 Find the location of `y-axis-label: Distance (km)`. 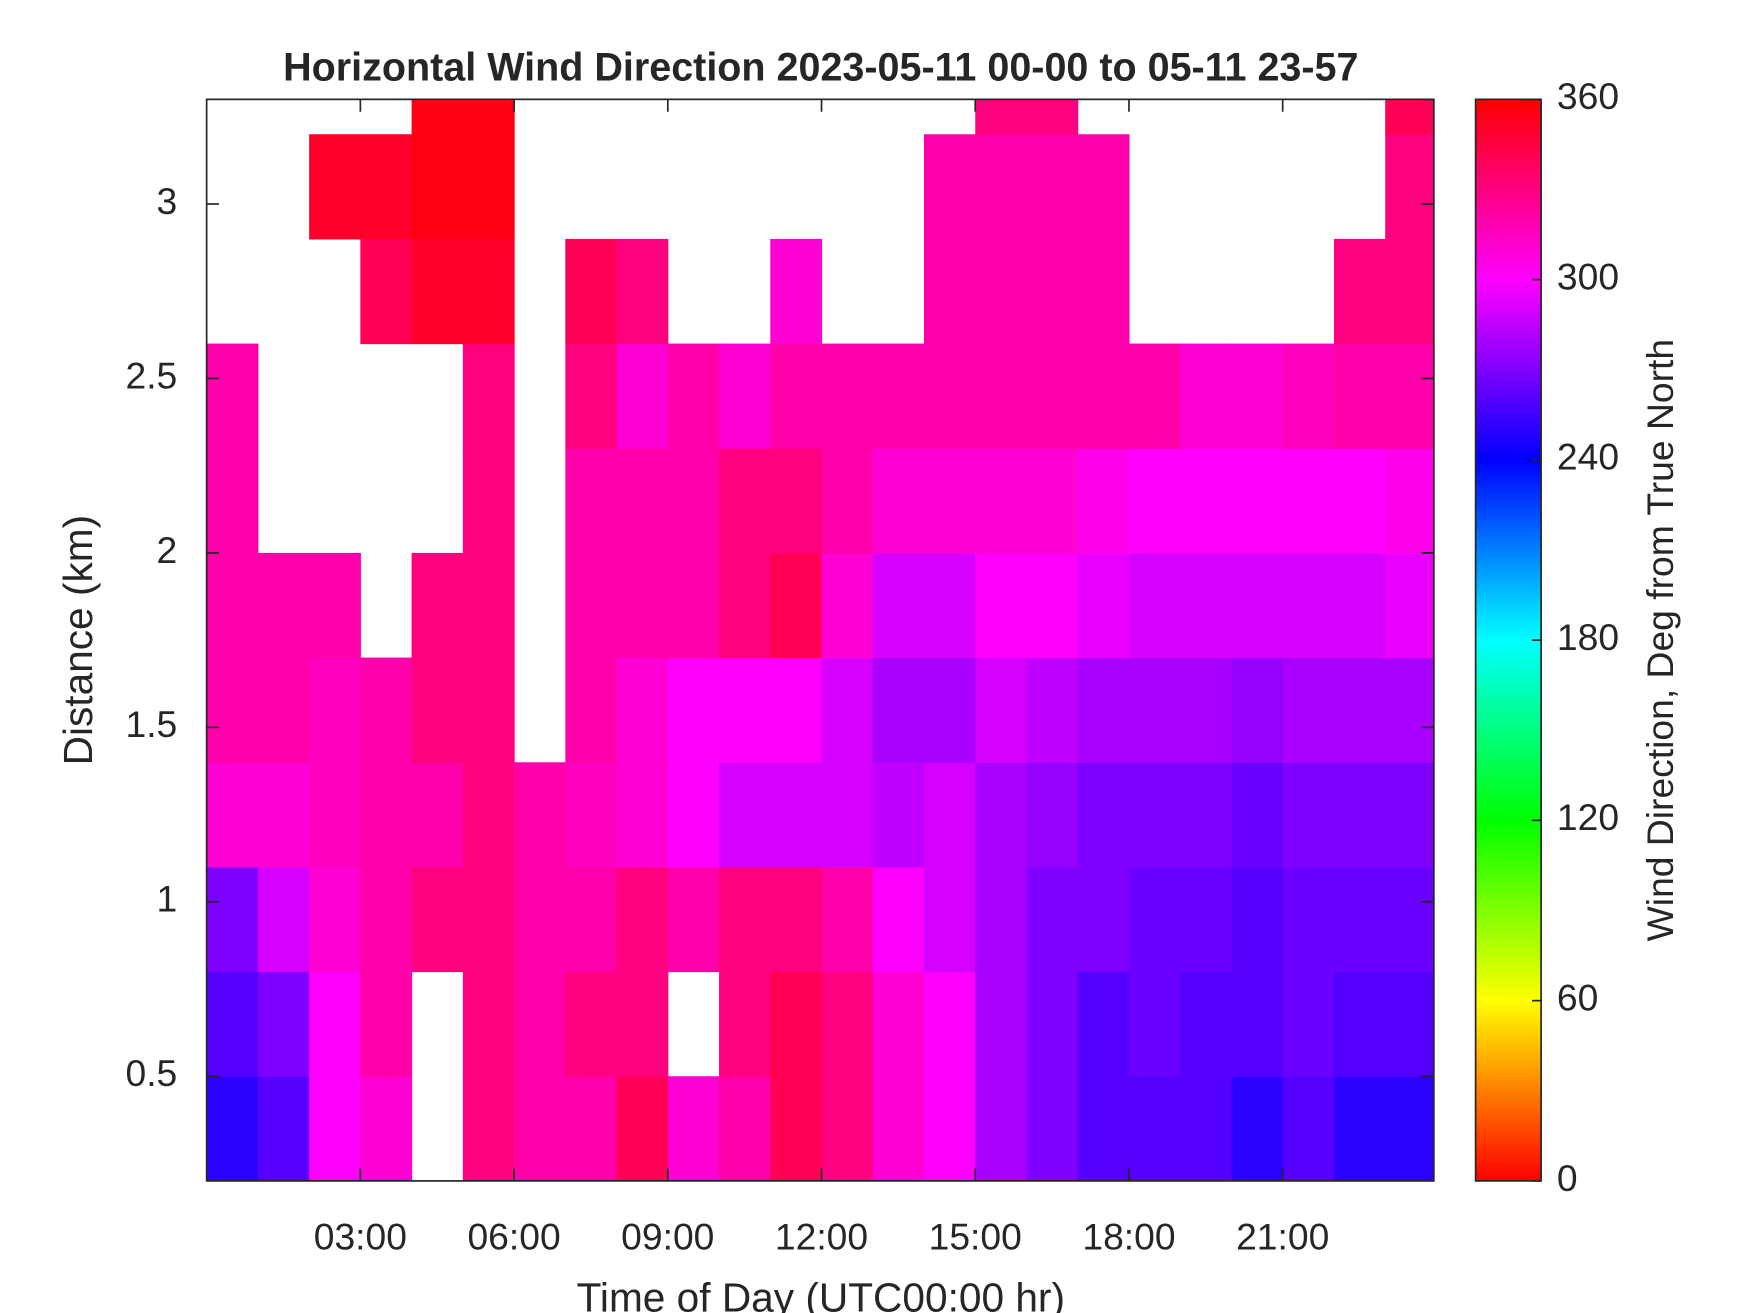

y-axis-label: Distance (km) is located at coordinates (78, 640).